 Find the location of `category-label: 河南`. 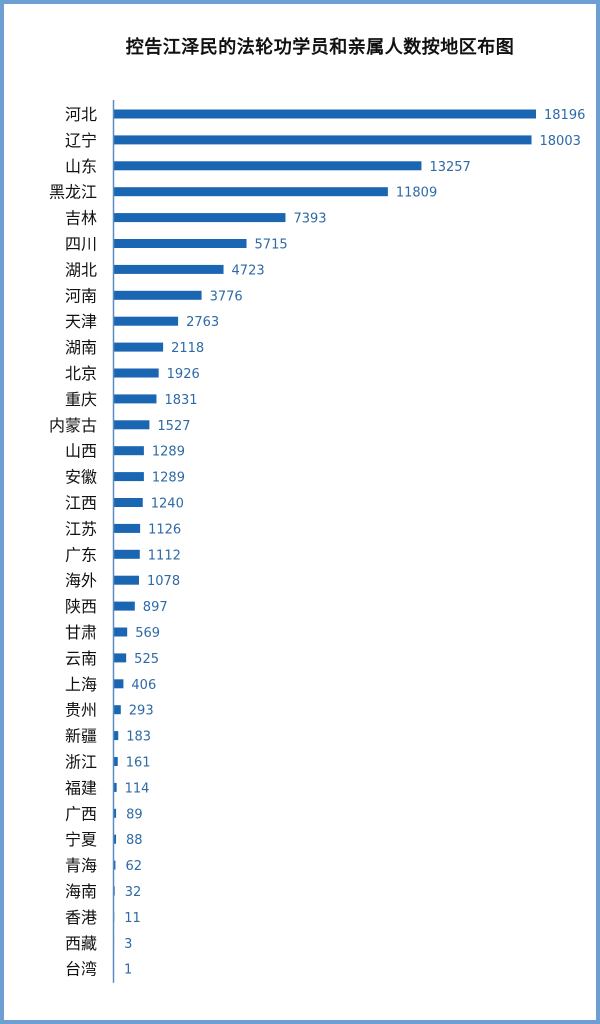

category-label: 河南 is located at coordinates (81, 295).